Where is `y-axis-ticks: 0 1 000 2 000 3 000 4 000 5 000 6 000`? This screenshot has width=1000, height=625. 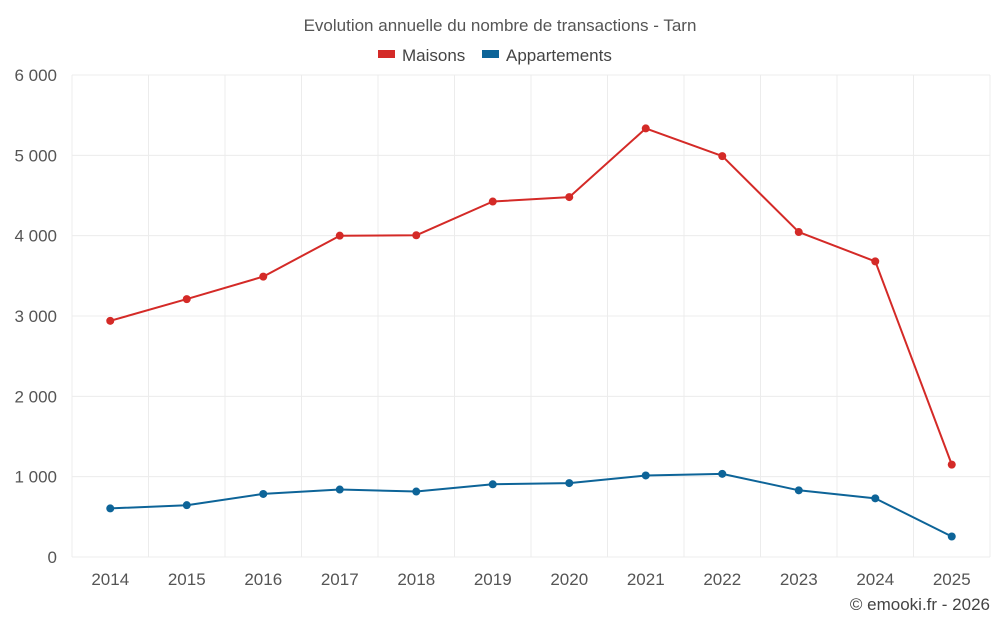
y-axis-ticks: 0 1 000 2 000 3 000 4 000 5 000 6 000 is located at coordinates (35, 316).